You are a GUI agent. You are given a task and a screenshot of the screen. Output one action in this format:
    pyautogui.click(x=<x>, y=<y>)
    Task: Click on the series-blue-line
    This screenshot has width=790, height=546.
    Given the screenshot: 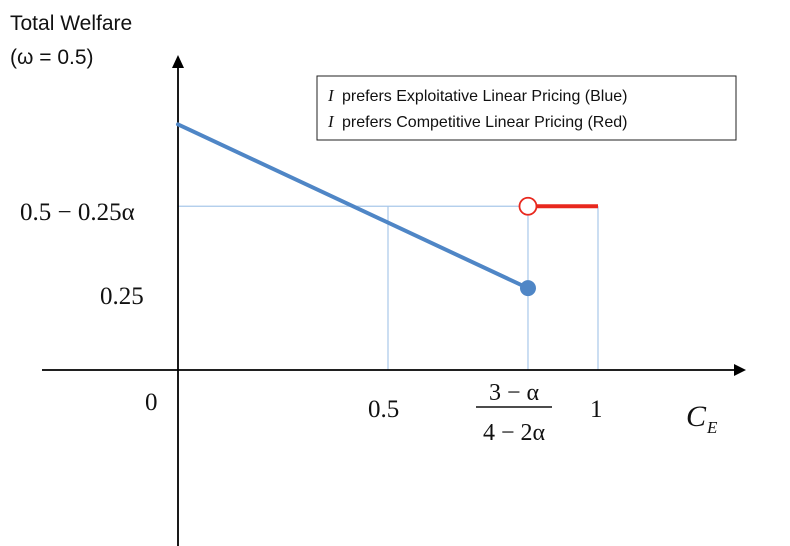 What is the action you would take?
    pyautogui.click(x=353, y=206)
    